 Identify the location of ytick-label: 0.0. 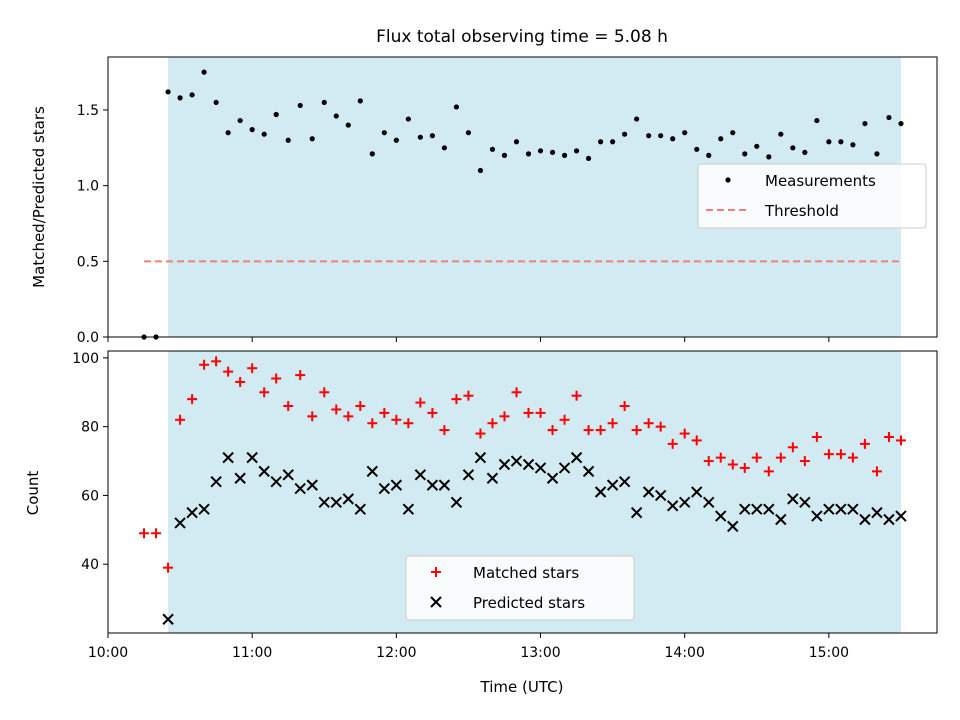
(88, 338).